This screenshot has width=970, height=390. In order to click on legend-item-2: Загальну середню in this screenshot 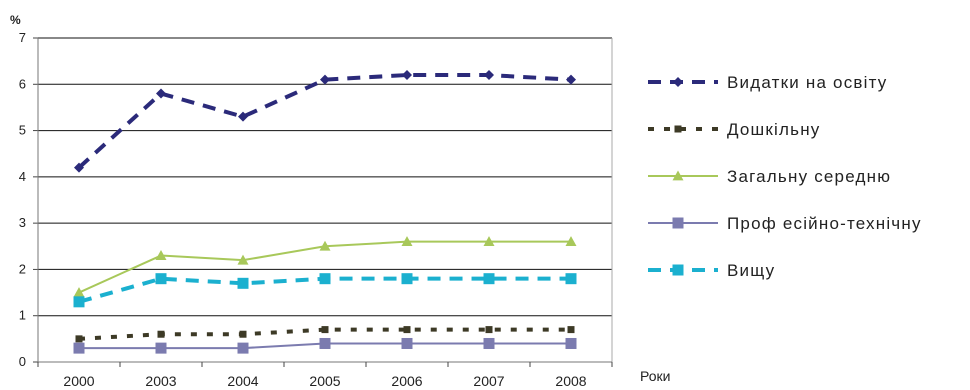, I will do `click(769, 176)`.